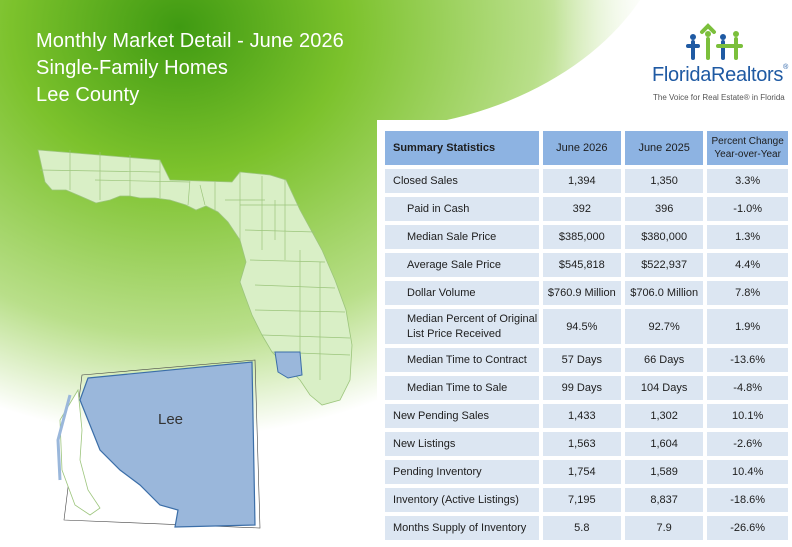 This screenshot has width=792, height=547. What do you see at coordinates (664, 528) in the screenshot?
I see `value-june-2025: 7.9` at bounding box center [664, 528].